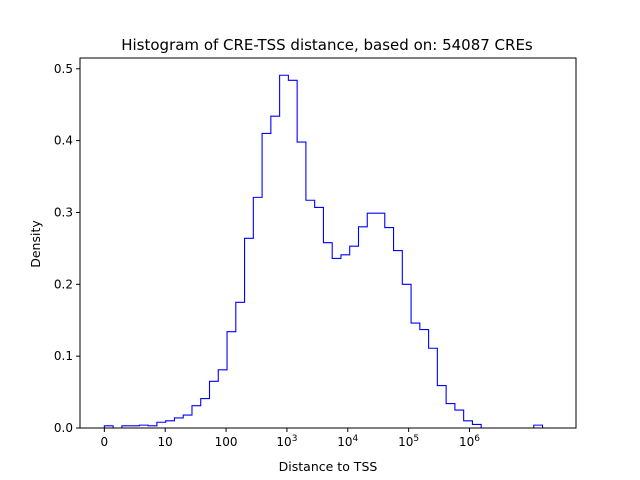 Image resolution: width=640 pixels, height=480 pixels. I want to click on x-tick-label: 10⁴, so click(347, 441).